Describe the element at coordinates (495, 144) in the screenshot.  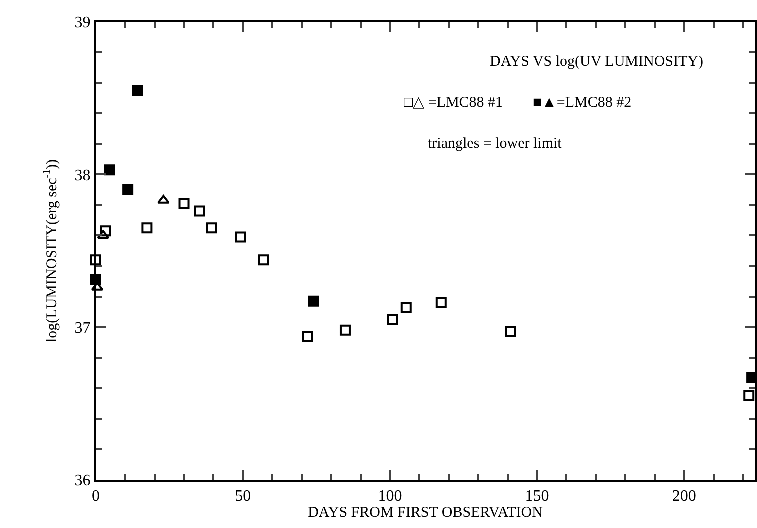
I see `annotation: triangles = lower limit` at that location.